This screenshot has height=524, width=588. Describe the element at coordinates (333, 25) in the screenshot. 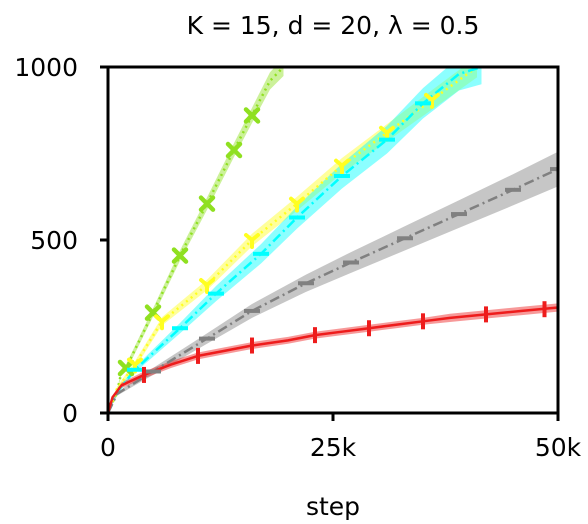

I see `chart-title: K = 15, d = 20, λ = 0.5` at that location.